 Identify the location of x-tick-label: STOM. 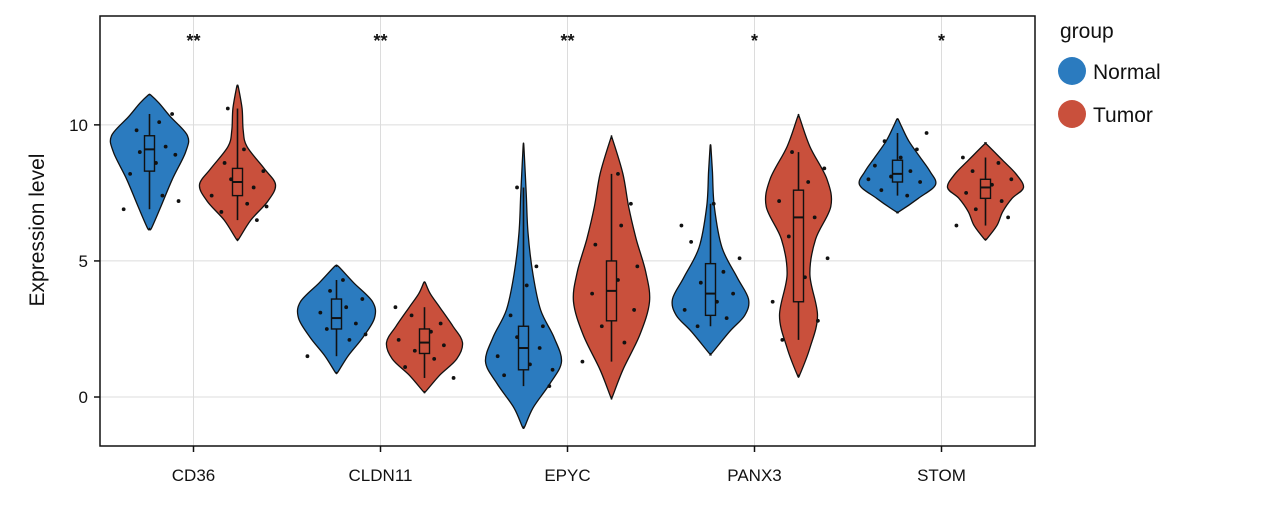
(941, 475).